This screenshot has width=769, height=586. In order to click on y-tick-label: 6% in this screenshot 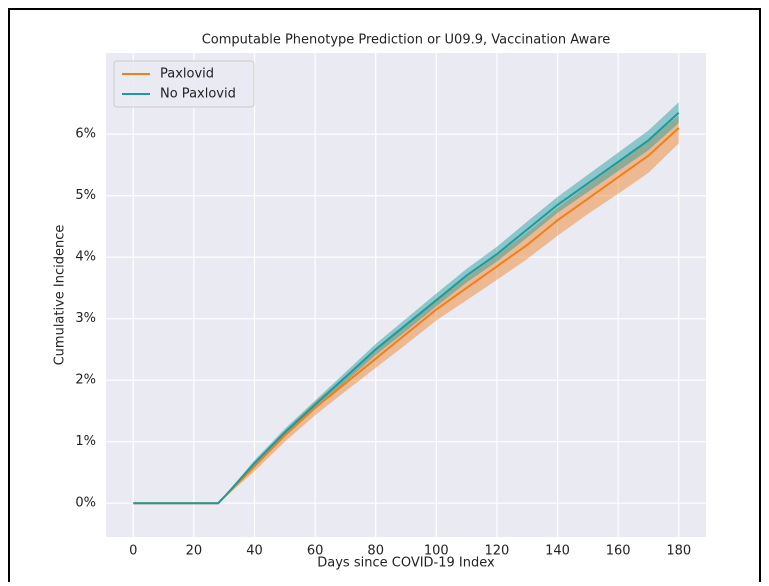, I will do `click(85, 134)`.